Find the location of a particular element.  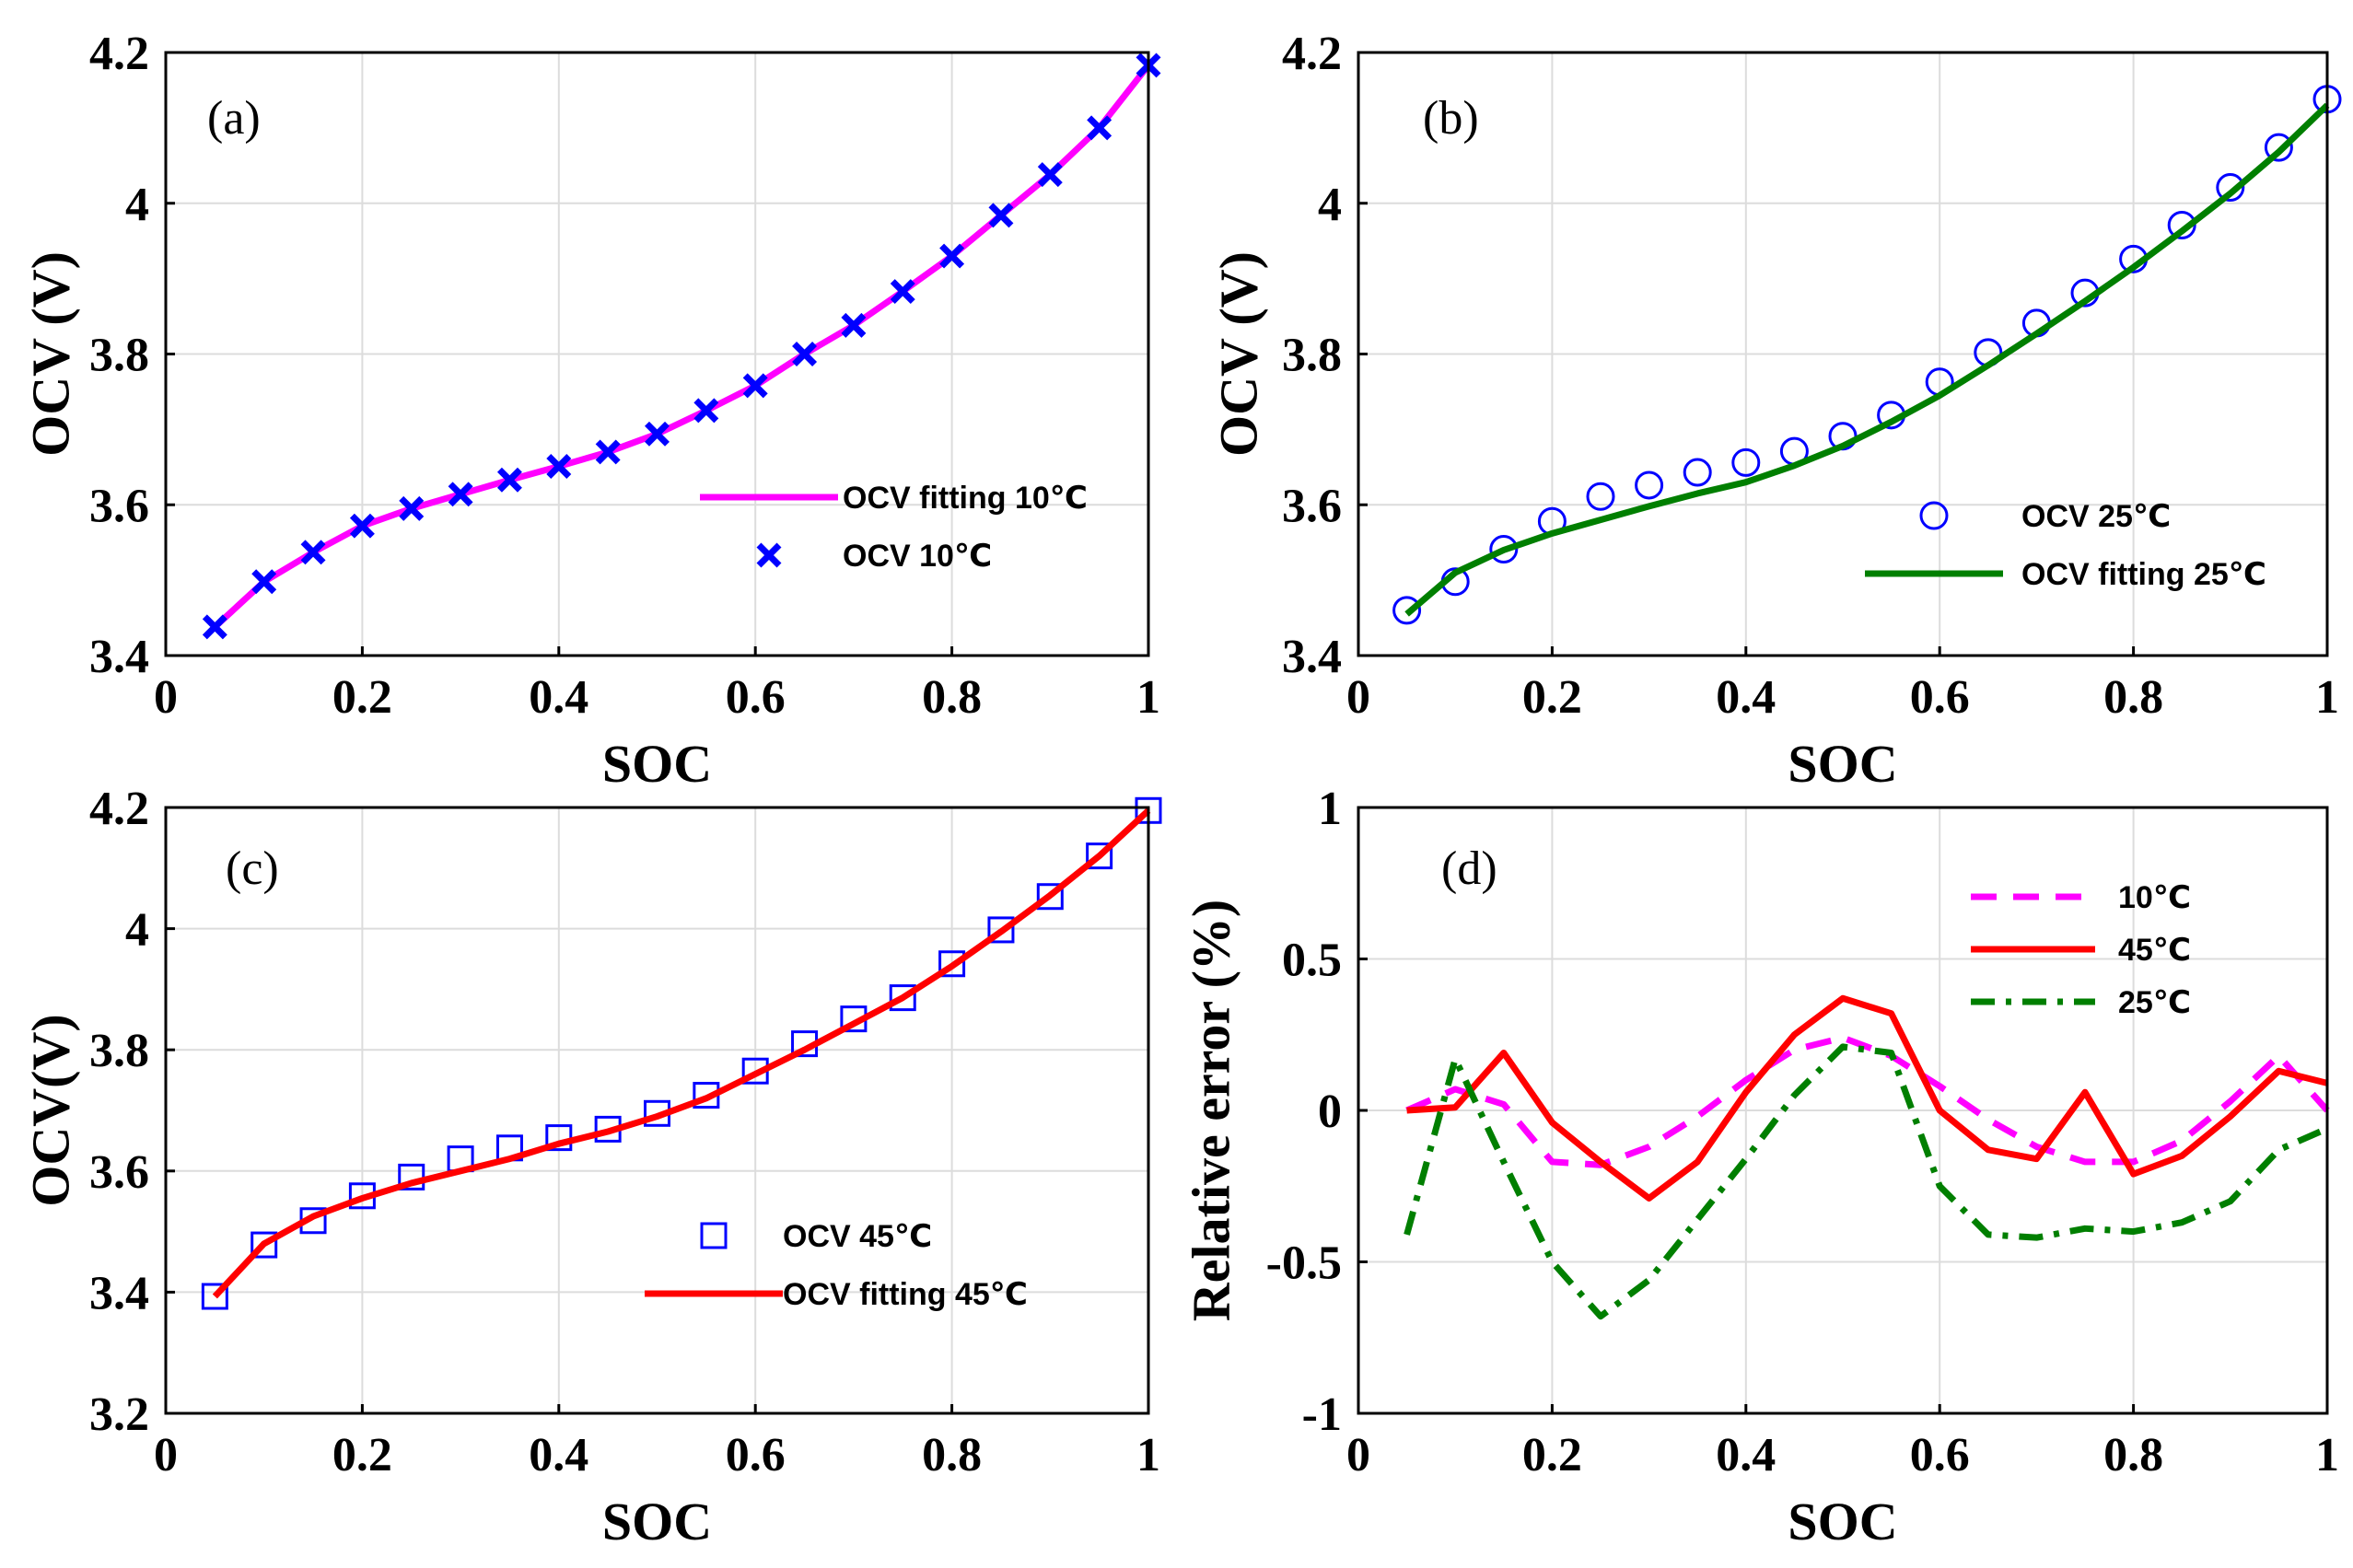

series-25--line is located at coordinates (1866, 1181).